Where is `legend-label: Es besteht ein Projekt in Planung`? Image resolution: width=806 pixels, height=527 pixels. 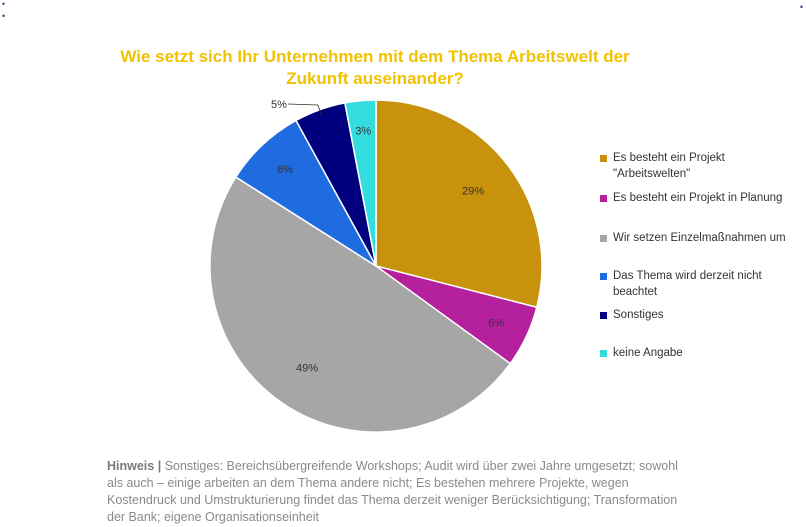 legend-label: Es besteht ein Projekt in Planung is located at coordinates (698, 198).